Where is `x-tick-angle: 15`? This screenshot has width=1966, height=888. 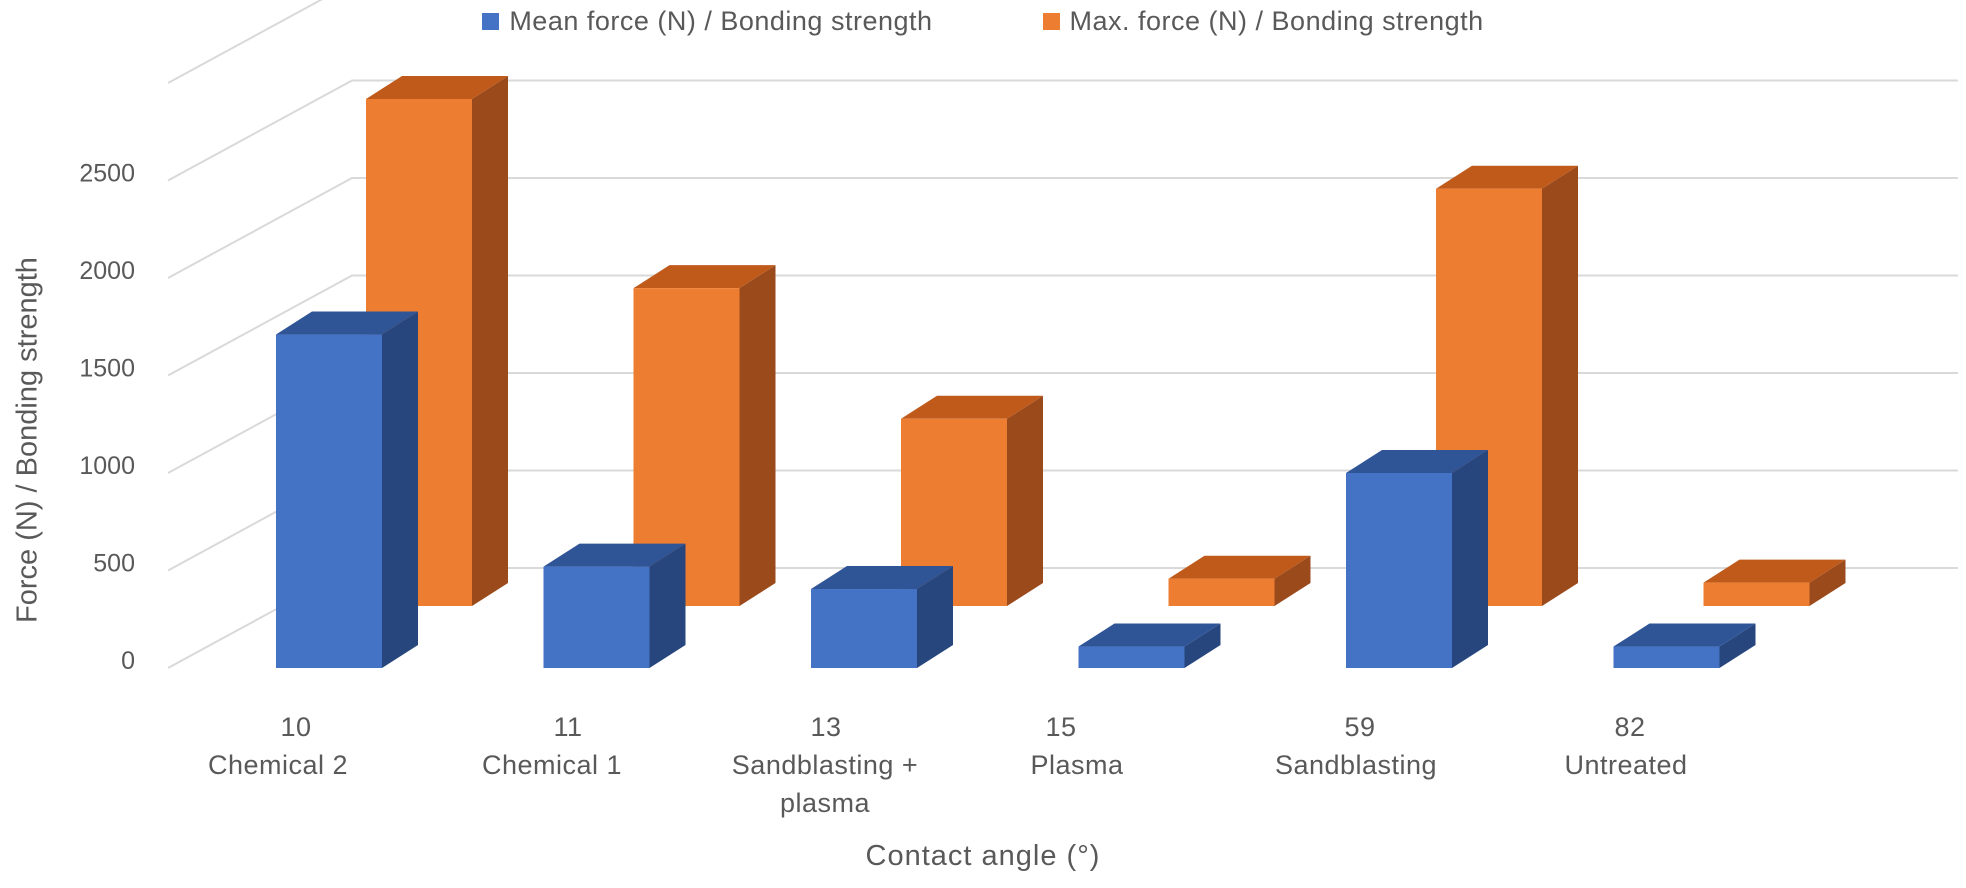 x-tick-angle: 15 is located at coordinates (1060, 727).